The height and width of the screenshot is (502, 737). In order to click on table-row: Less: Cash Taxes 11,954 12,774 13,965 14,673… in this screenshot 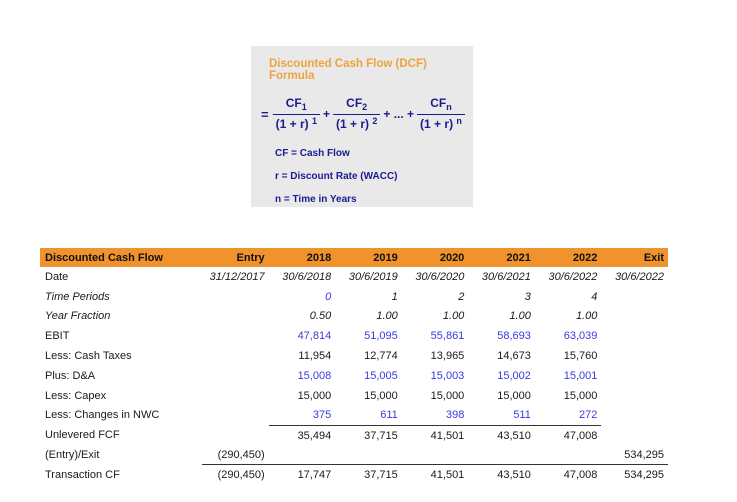, I will do `click(354, 356)`.